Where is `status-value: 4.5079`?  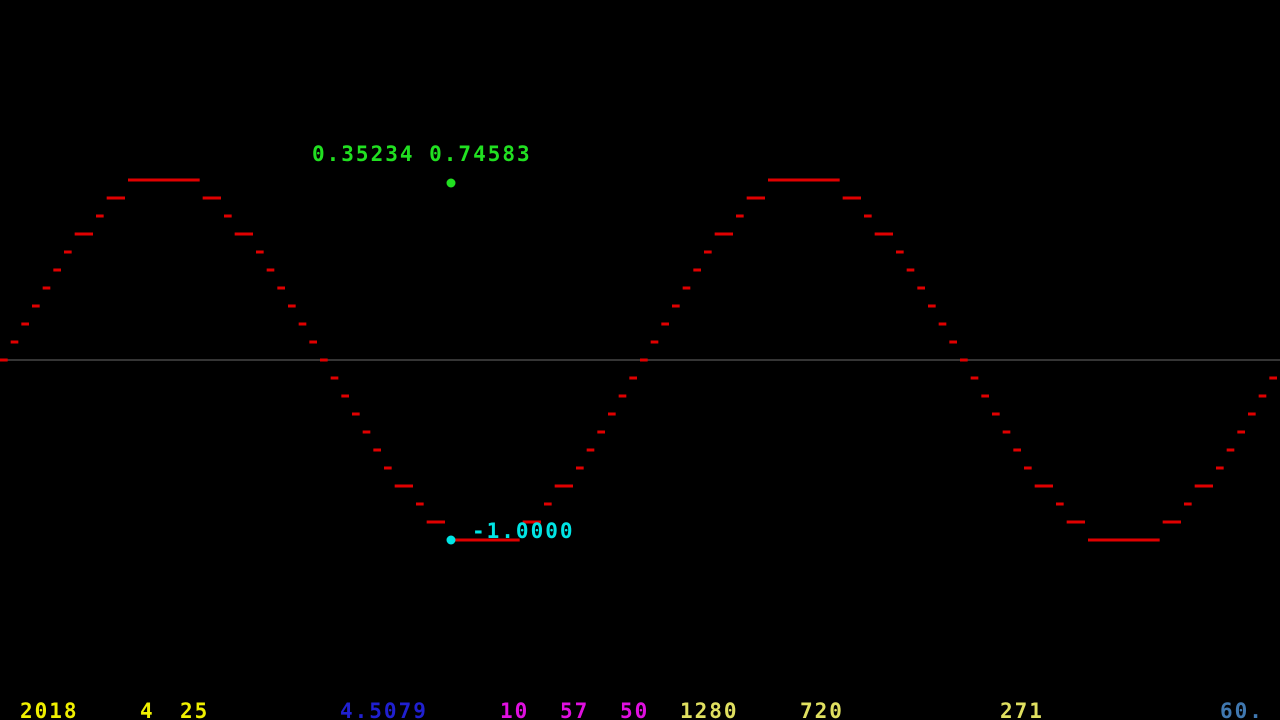 status-value: 4.5079 is located at coordinates (384, 709).